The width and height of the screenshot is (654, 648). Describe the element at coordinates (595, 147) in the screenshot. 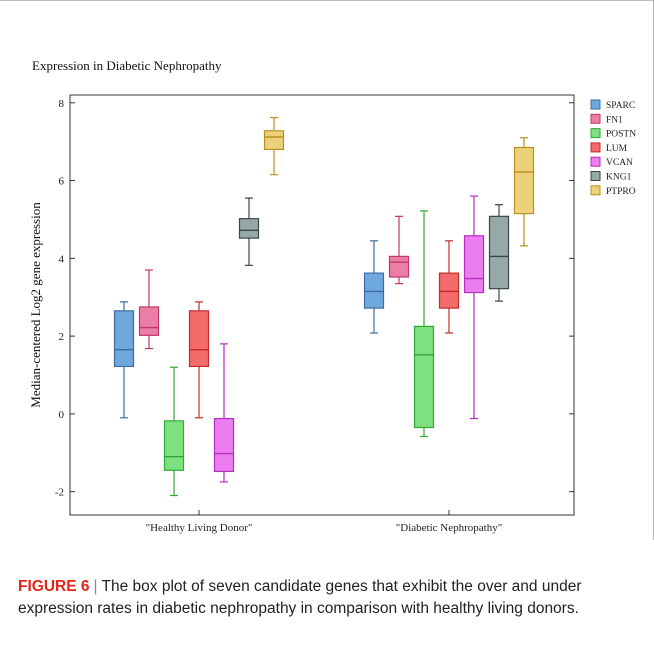

I see `legend-swatch-lum` at that location.